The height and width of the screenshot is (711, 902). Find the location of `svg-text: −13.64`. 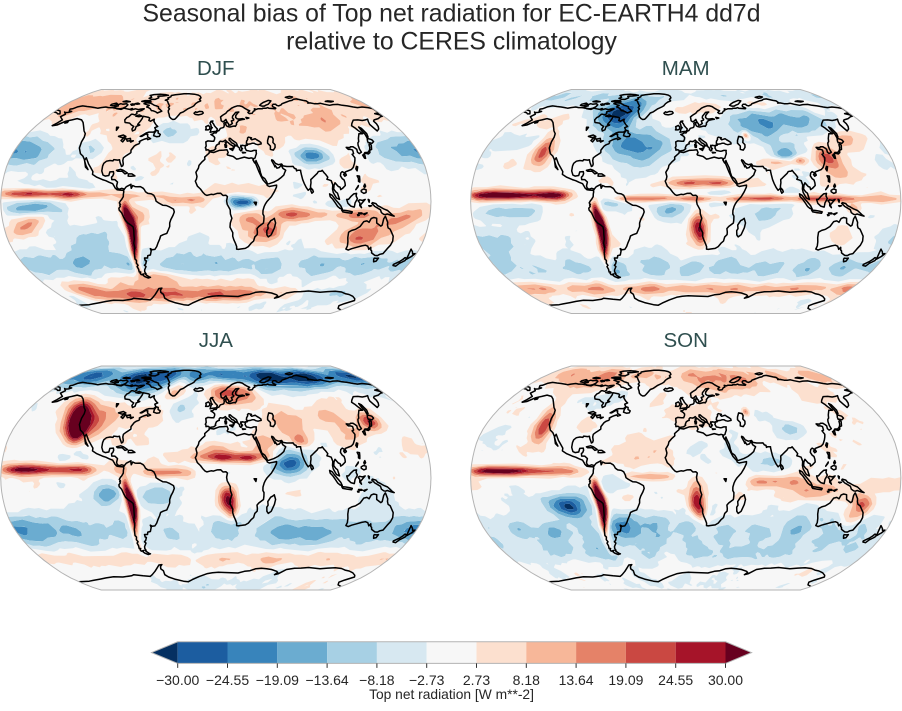

svg-text: −13.64 is located at coordinates (326, 680).